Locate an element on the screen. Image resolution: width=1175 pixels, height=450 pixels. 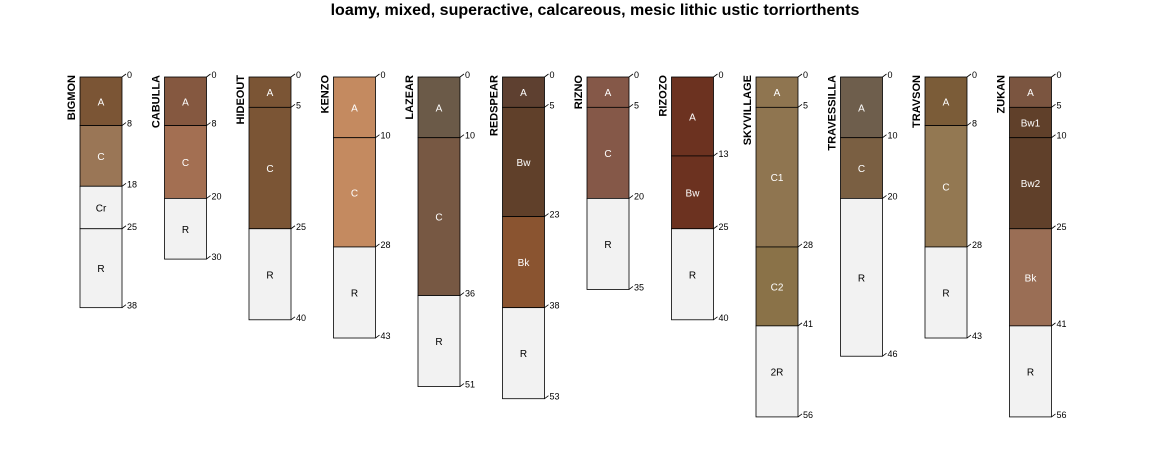
horizon-name: Bw1 is located at coordinates (1031, 124).